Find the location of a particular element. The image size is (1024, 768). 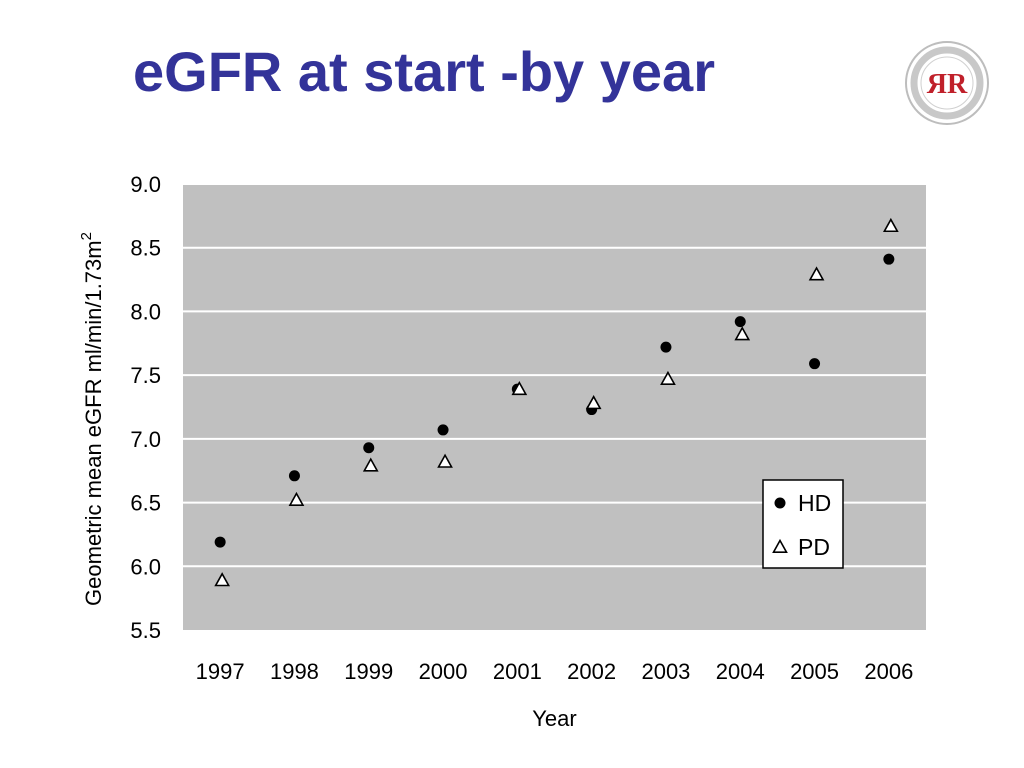

x-tick-label: 1999 is located at coordinates (368, 671).